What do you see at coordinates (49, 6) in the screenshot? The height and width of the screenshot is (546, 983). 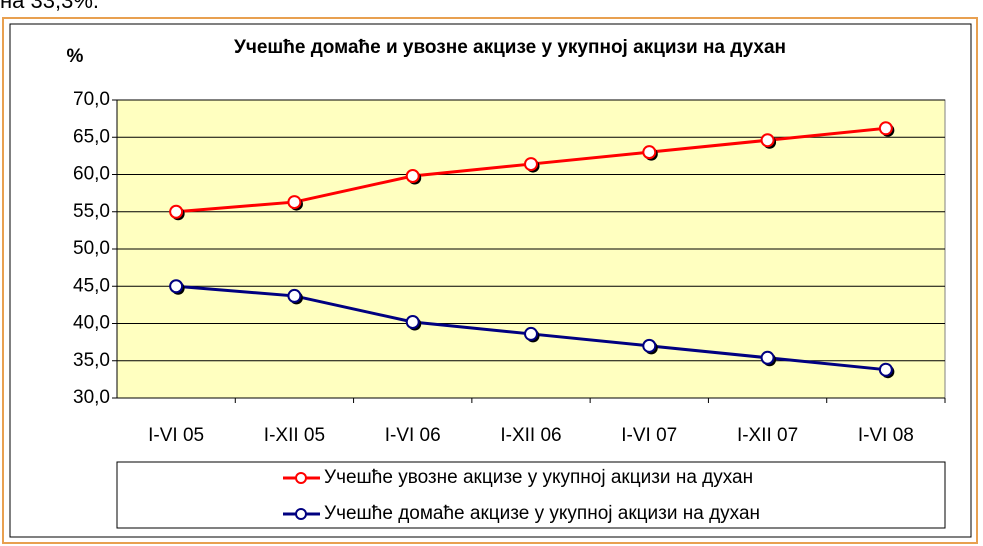 I see `page-text: на 33,3%.` at bounding box center [49, 6].